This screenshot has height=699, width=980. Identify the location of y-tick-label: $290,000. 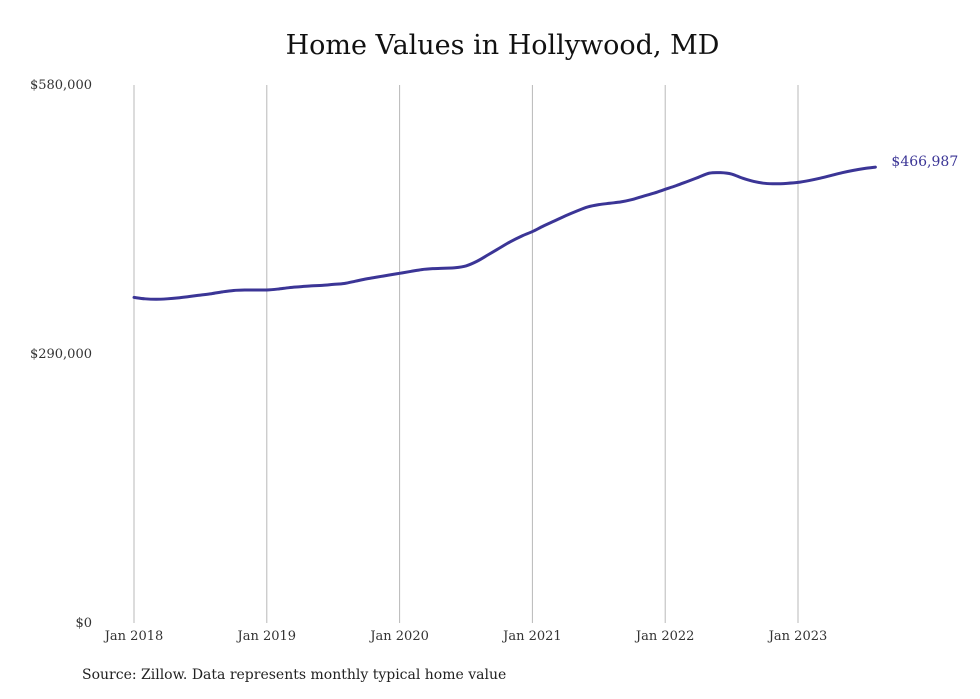
(61, 354).